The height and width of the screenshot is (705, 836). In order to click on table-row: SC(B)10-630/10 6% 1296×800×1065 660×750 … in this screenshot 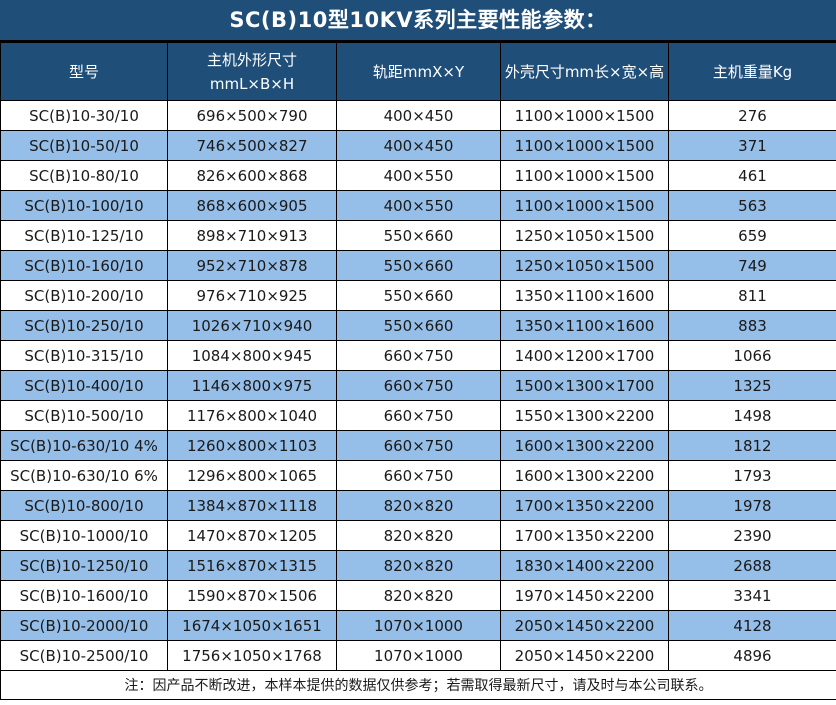, I will do `click(418, 475)`.